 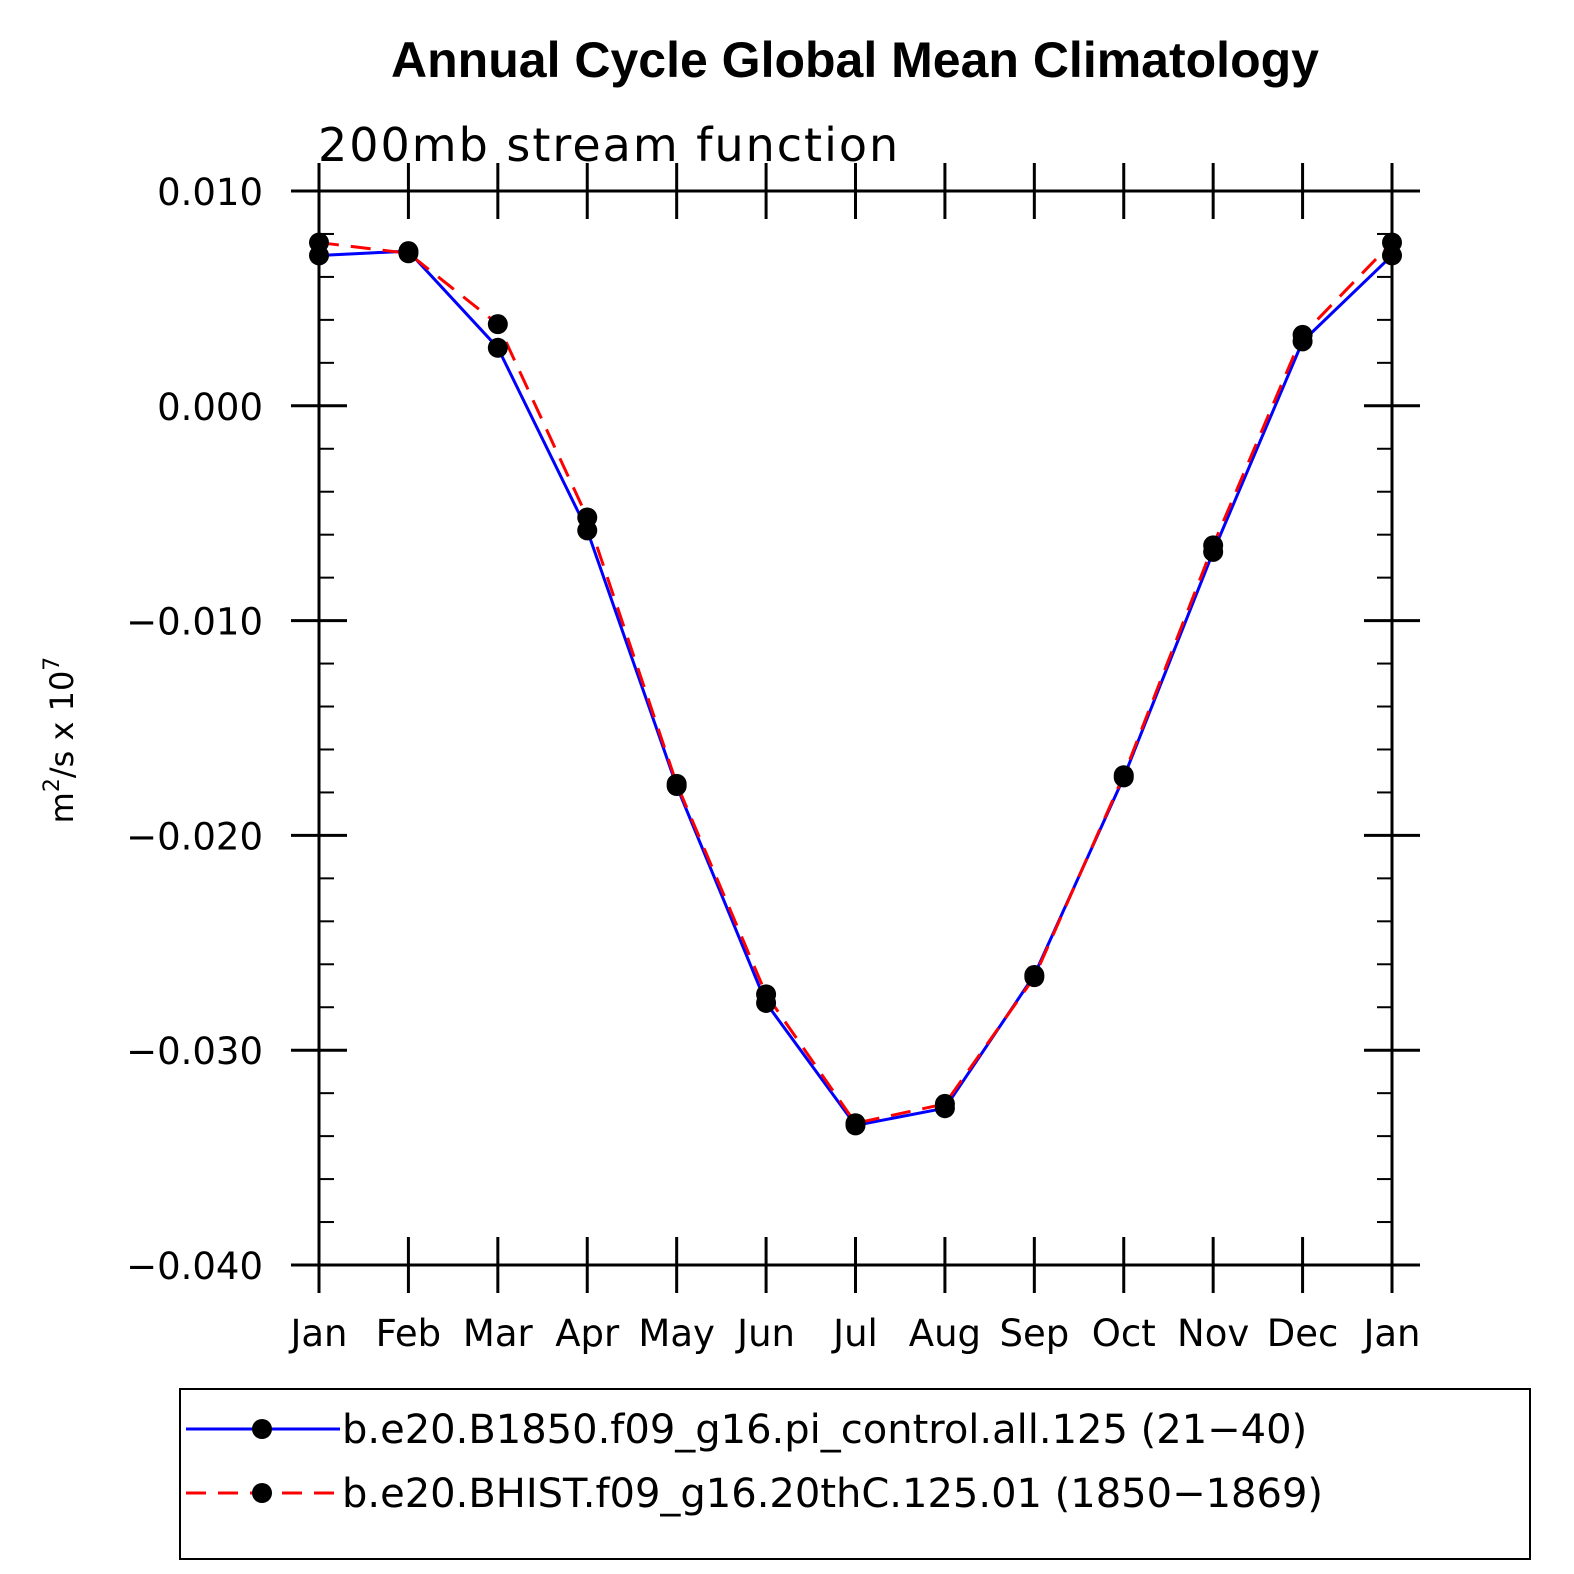 What do you see at coordinates (194, 836) in the screenshot?
I see `y-tick-label: −0.020` at bounding box center [194, 836].